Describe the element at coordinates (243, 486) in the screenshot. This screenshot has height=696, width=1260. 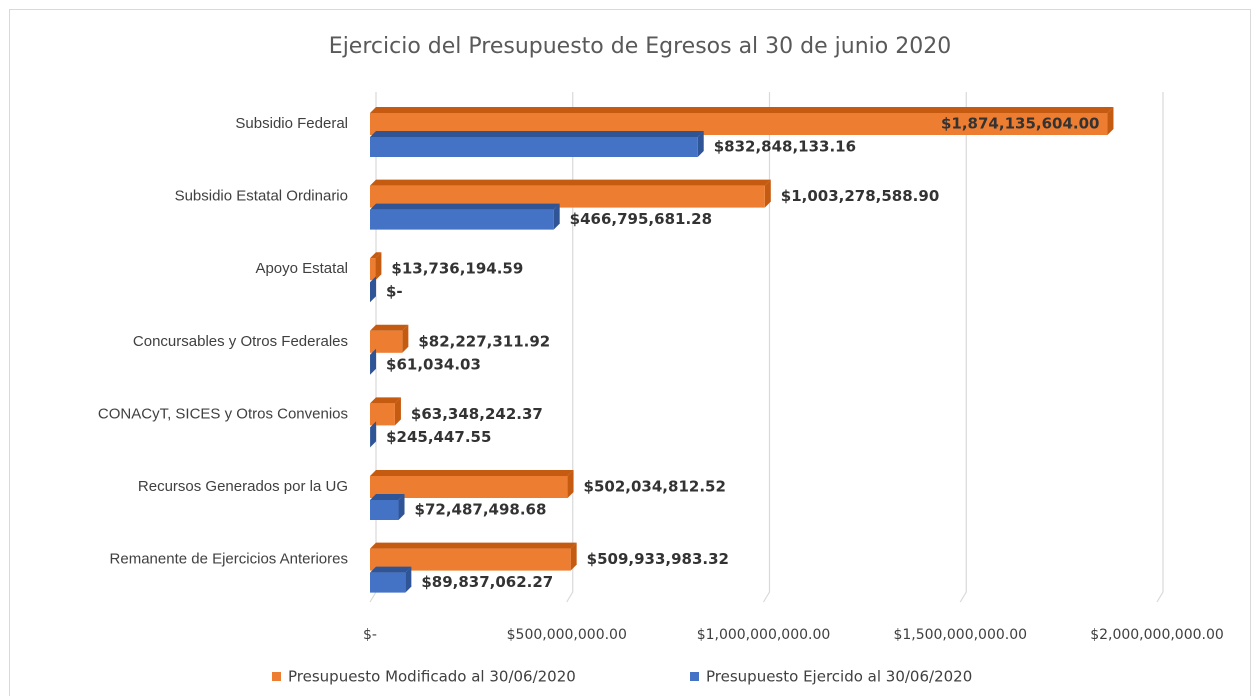
I see `category-label: Recursos Generados por la UG` at that location.